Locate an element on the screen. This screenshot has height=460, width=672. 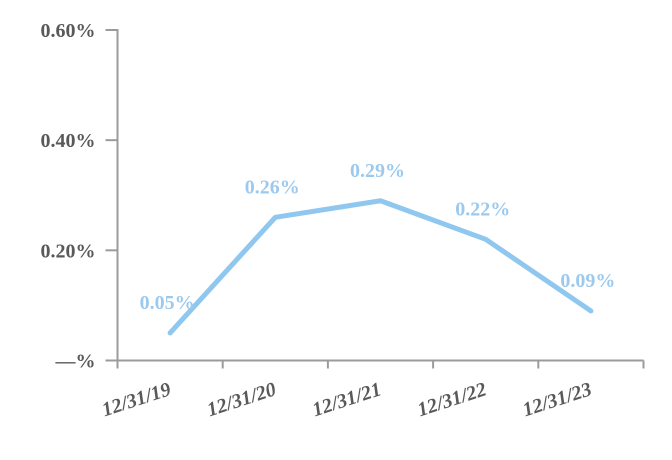
x-axis-label: 12/31/21 is located at coordinates (347, 399).